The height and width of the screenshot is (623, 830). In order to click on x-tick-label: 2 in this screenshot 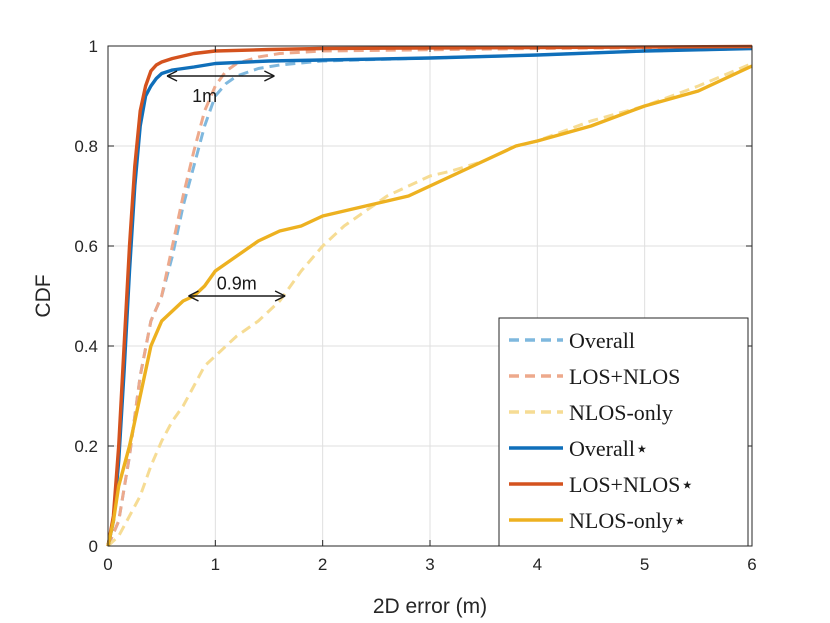, I will do `click(322, 564)`.